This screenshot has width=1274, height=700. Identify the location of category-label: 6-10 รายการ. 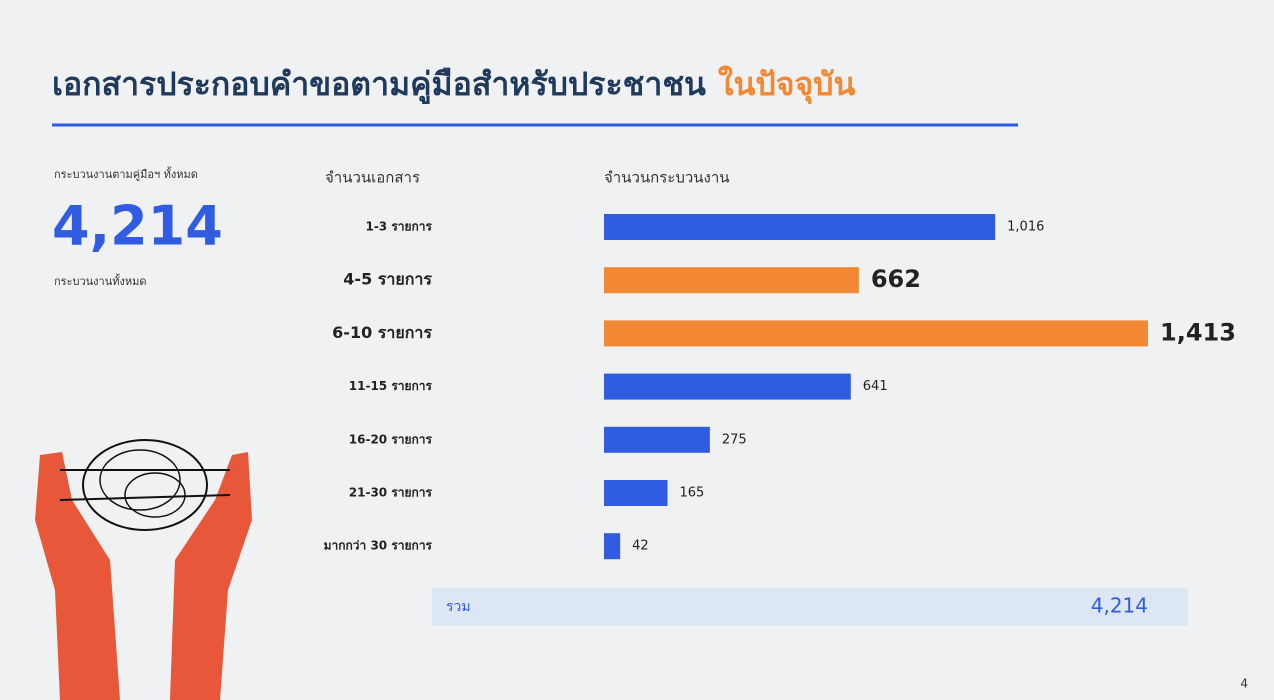
(382, 332).